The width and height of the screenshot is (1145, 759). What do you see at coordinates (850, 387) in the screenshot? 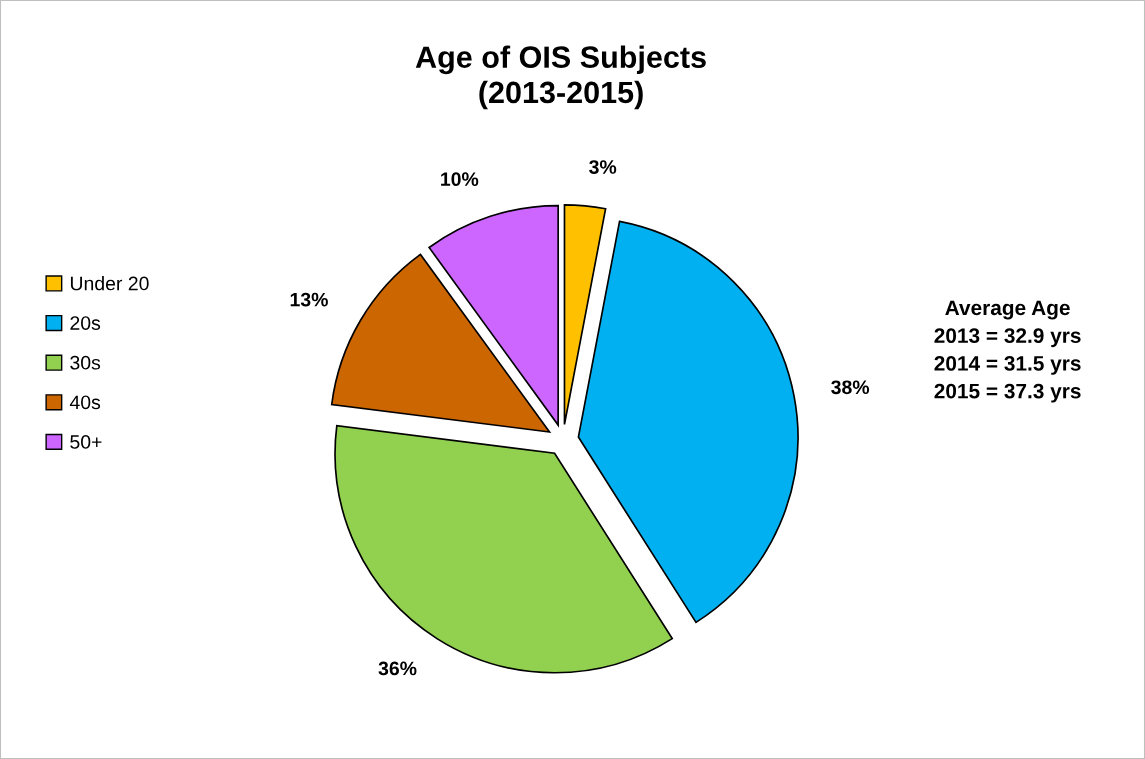
I see `data-label: 38%` at bounding box center [850, 387].